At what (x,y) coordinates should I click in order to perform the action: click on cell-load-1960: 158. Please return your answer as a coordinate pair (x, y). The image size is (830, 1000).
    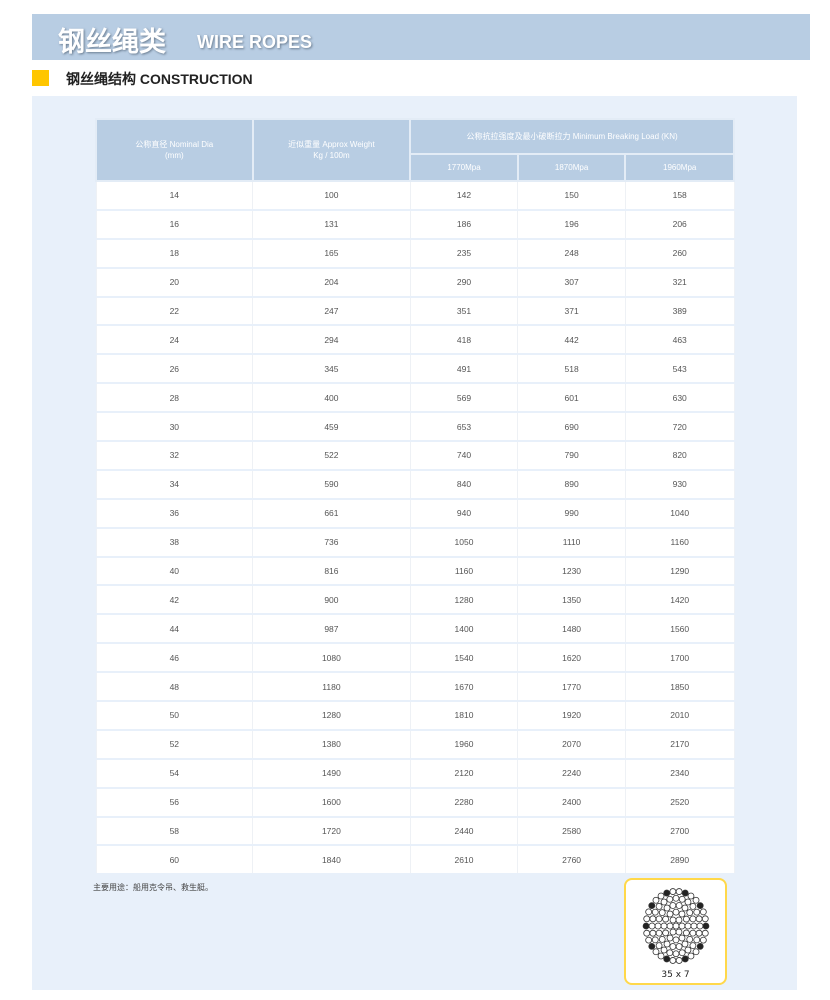
    Looking at the image, I should click on (679, 196).